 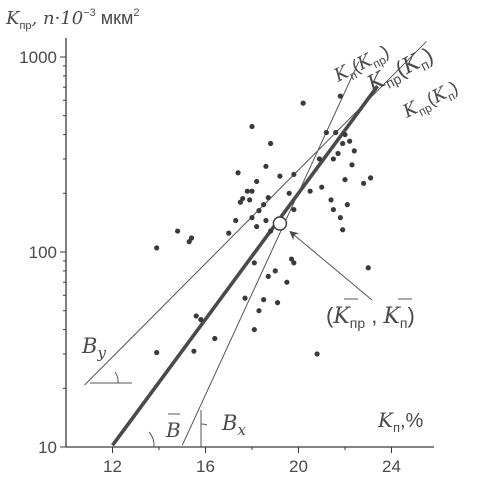 I want to click on angle-bx-label: Bx, so click(x=233, y=425).